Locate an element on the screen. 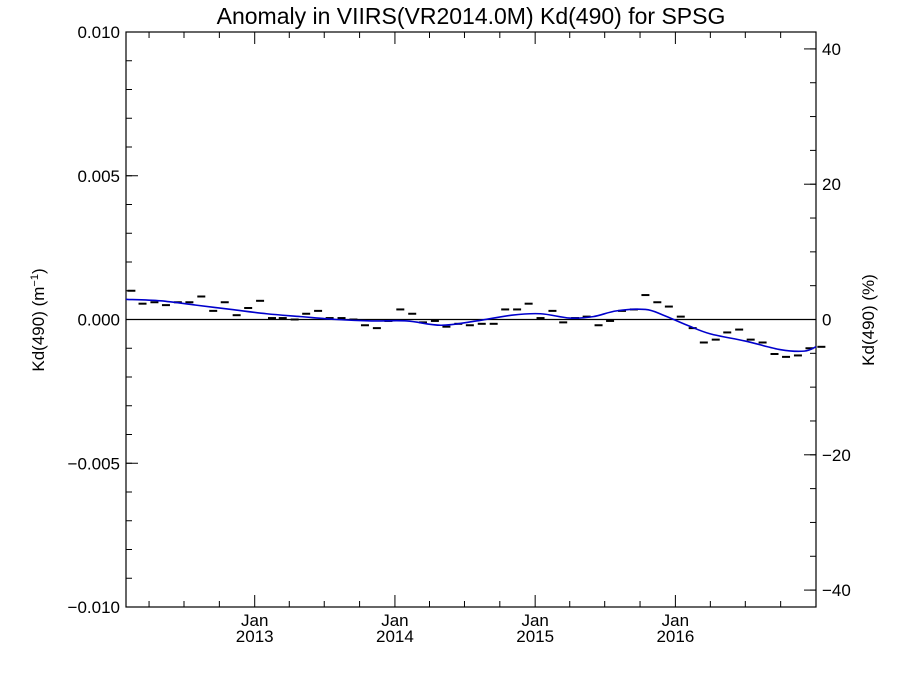 The image size is (900, 675). right-tick-label: −40 is located at coordinates (836, 590).